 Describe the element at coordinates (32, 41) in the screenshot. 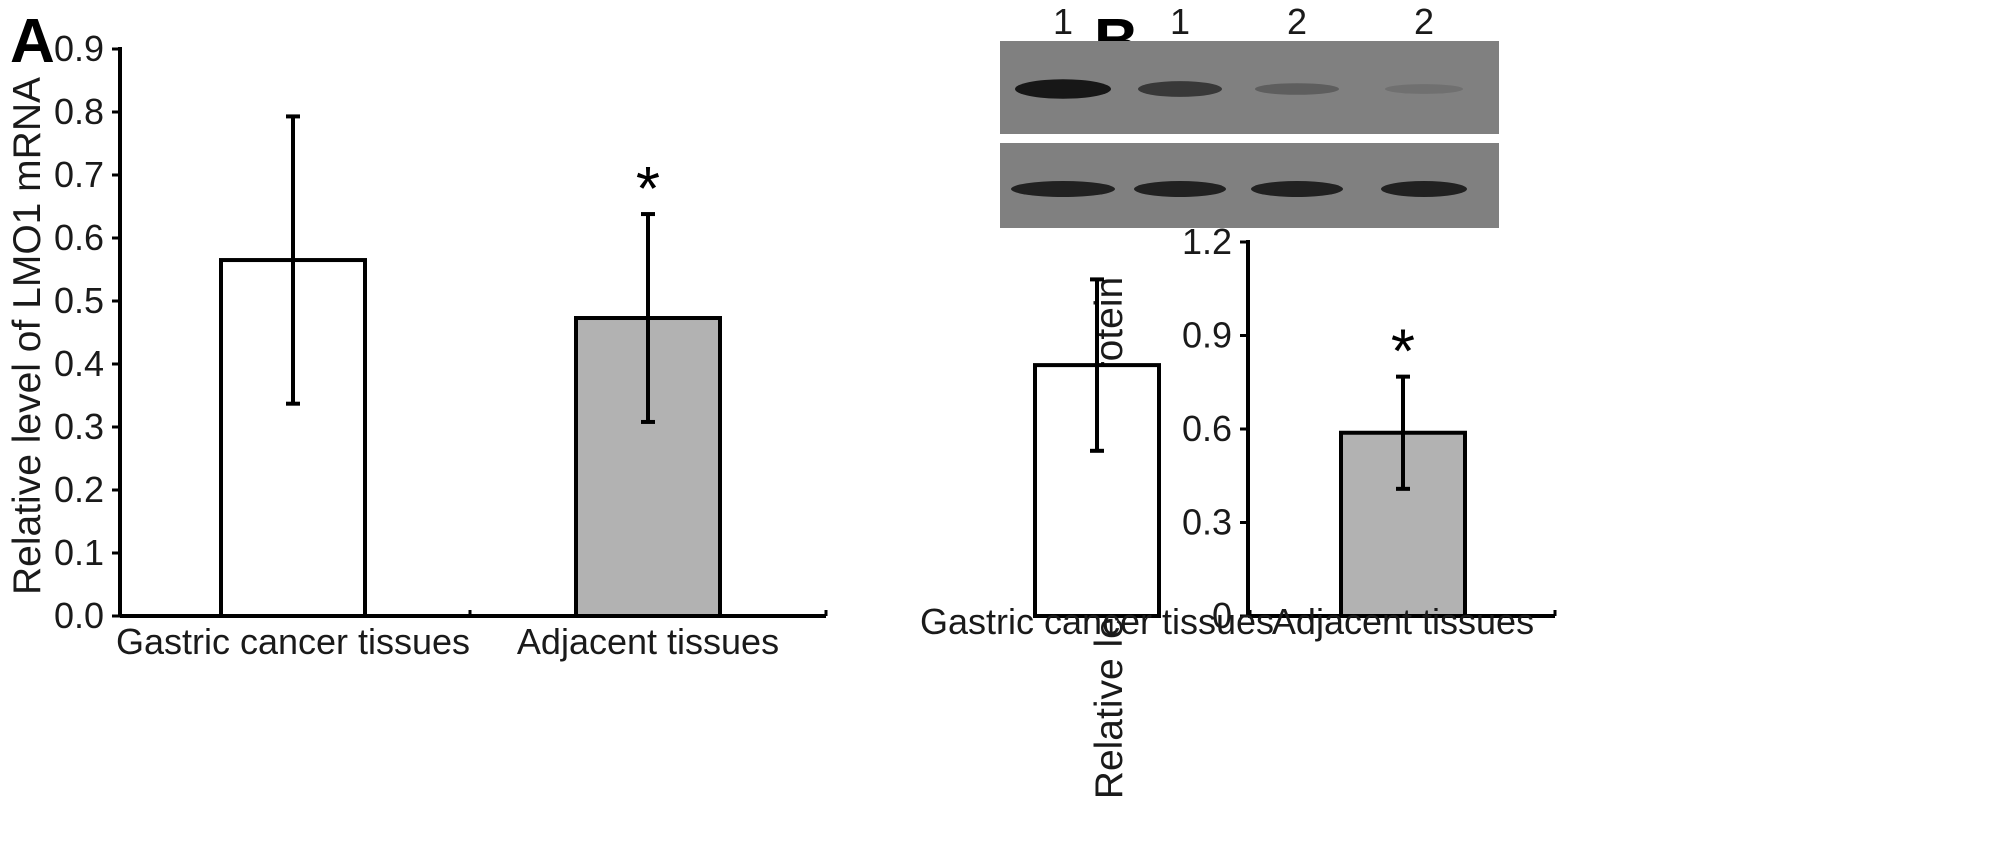

I see `panel-a-letter: A` at that location.